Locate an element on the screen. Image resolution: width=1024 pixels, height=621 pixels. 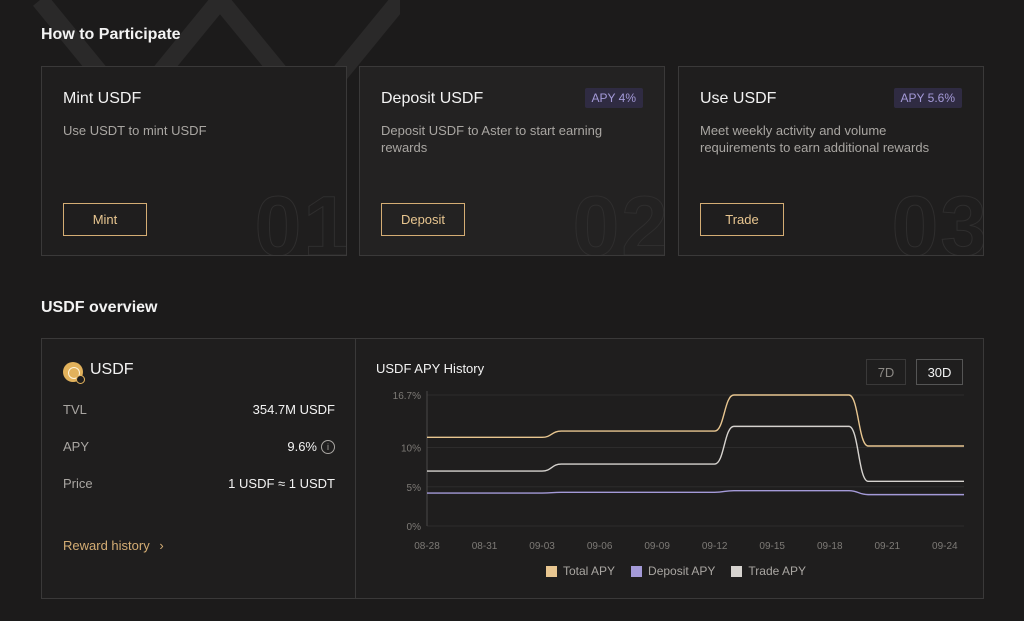
card-title: Mint USDF is located at coordinates (102, 98).